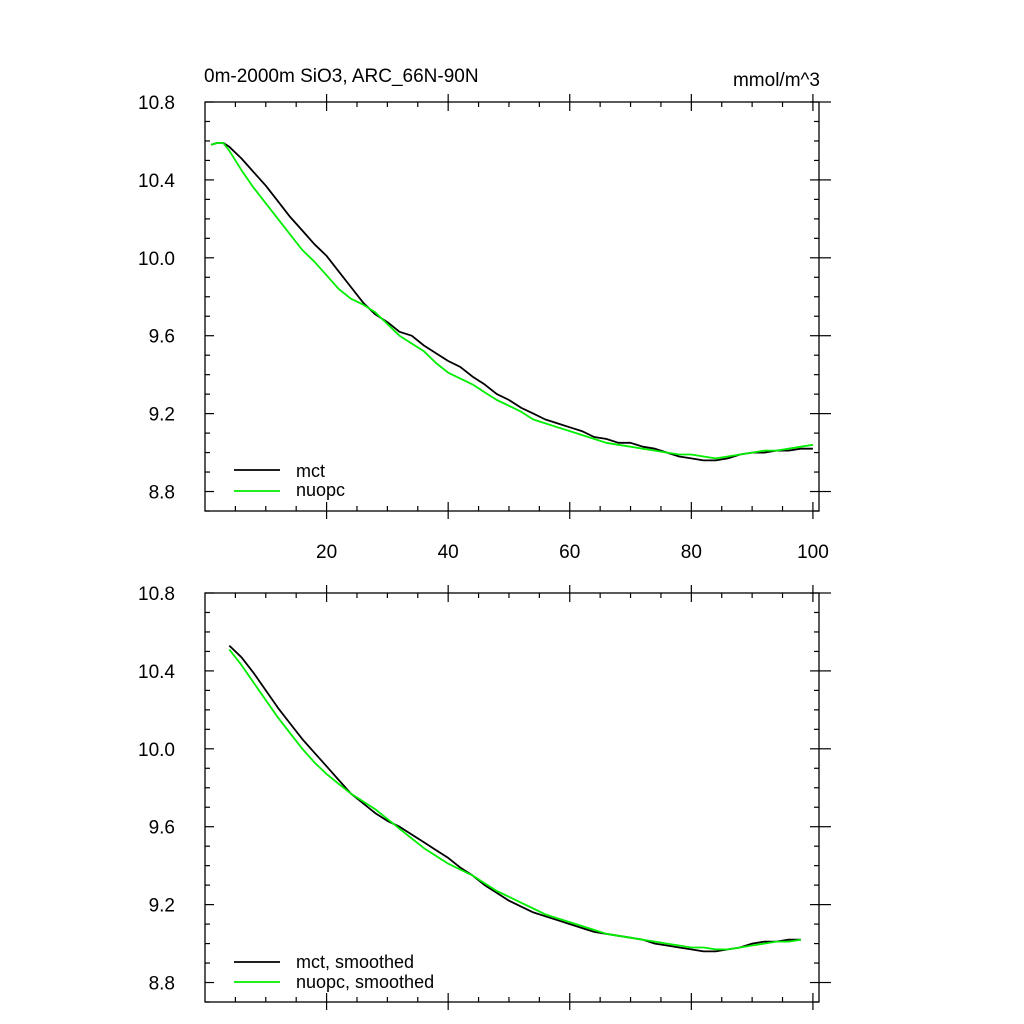  Describe the element at coordinates (320, 490) in the screenshot. I see `legend-label-nuopc: nuopc` at that location.